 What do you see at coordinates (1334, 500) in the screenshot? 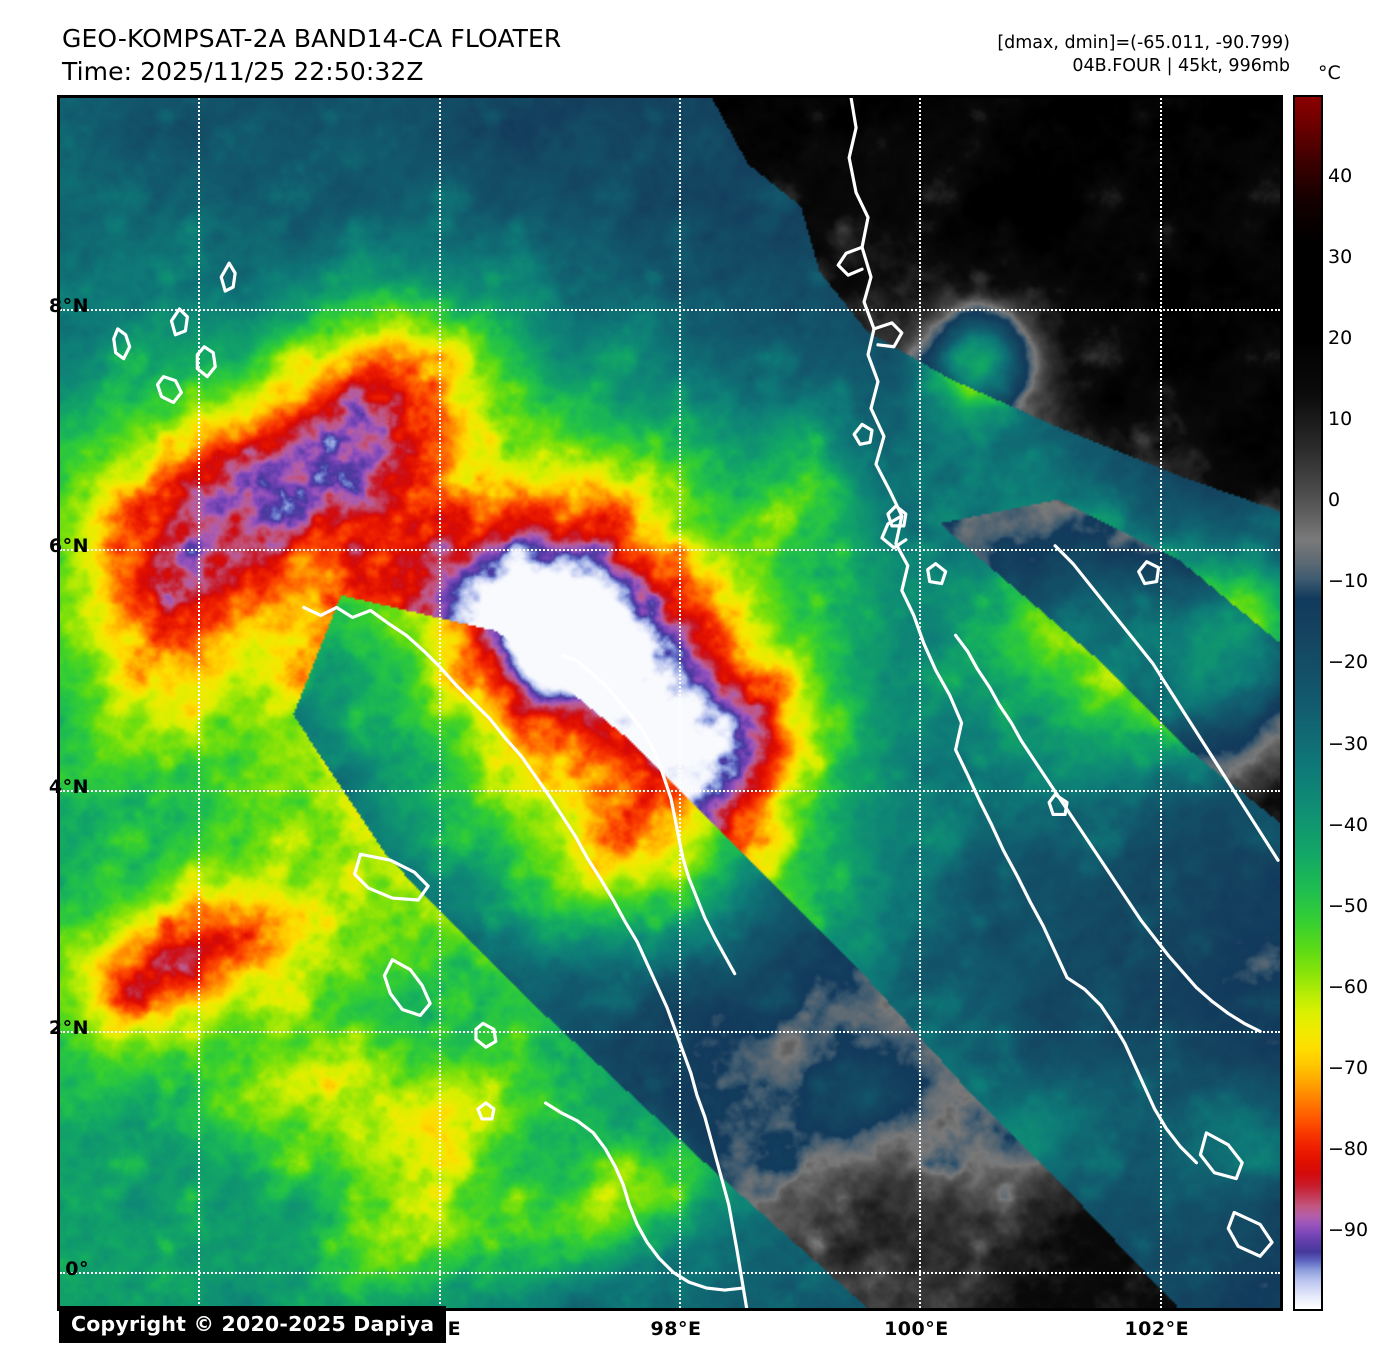
I see `colorbar-tick-label: 0` at bounding box center [1334, 500].